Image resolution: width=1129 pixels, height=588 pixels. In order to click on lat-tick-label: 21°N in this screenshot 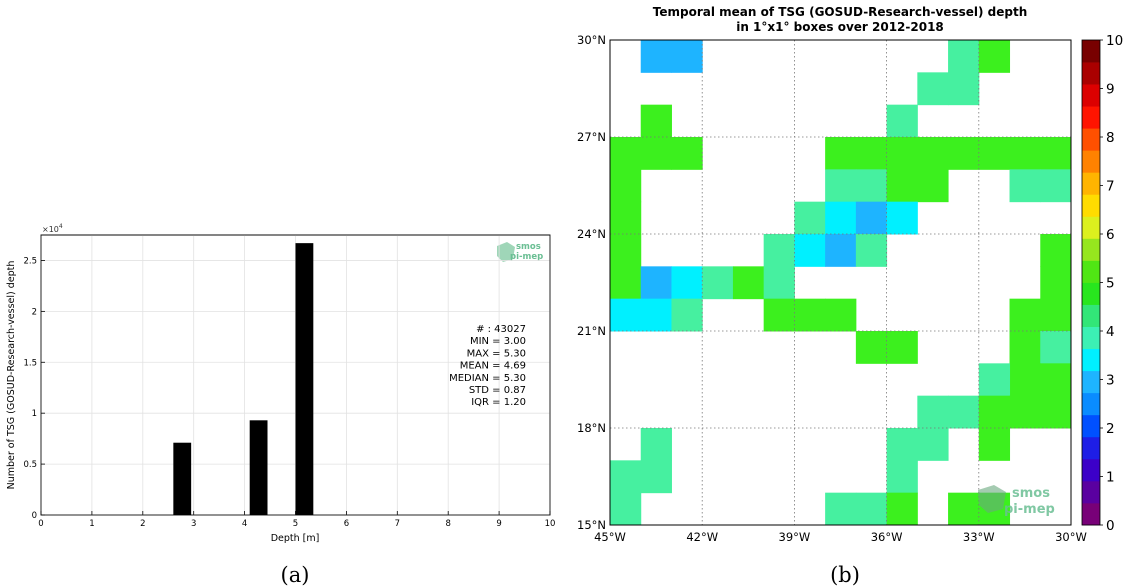, I will do `click(591, 331)`.